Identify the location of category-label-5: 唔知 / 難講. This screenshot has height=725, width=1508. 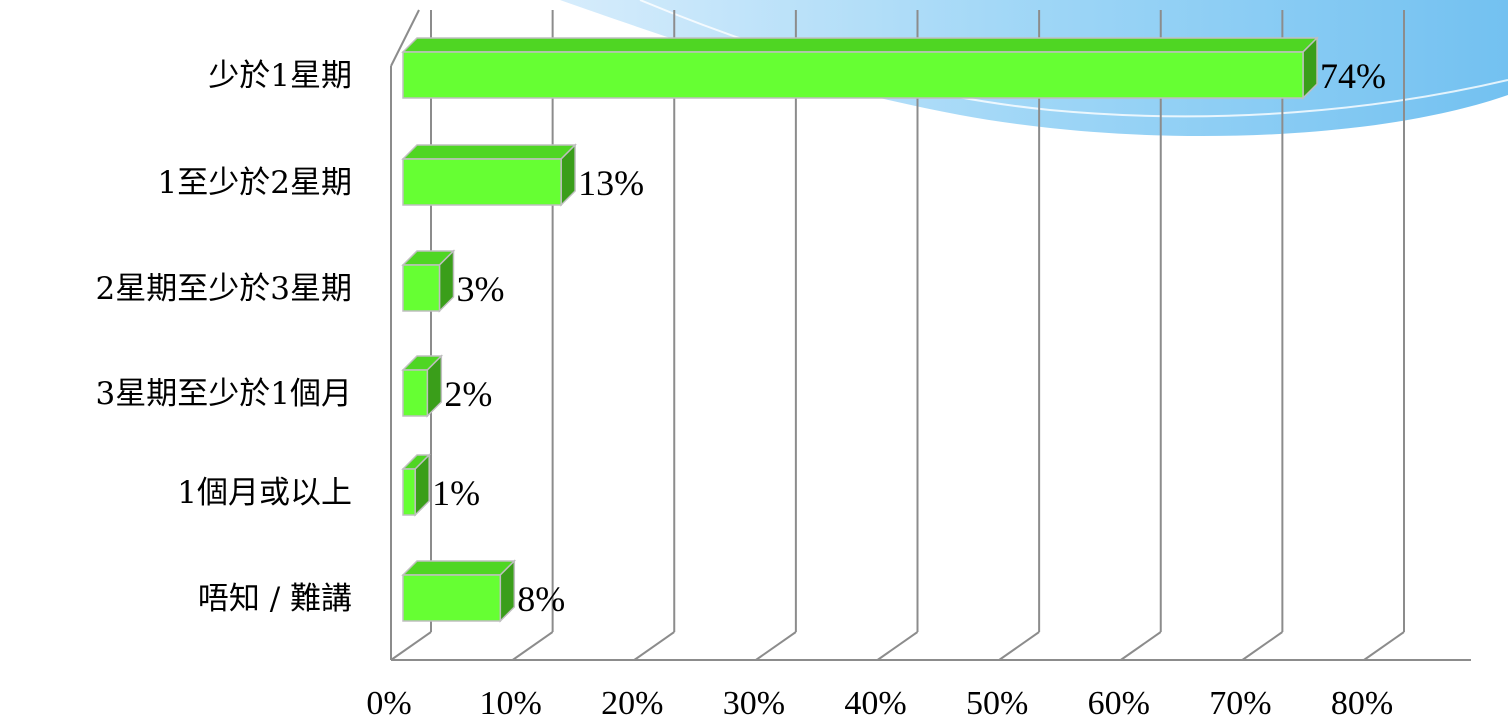
(275, 599).